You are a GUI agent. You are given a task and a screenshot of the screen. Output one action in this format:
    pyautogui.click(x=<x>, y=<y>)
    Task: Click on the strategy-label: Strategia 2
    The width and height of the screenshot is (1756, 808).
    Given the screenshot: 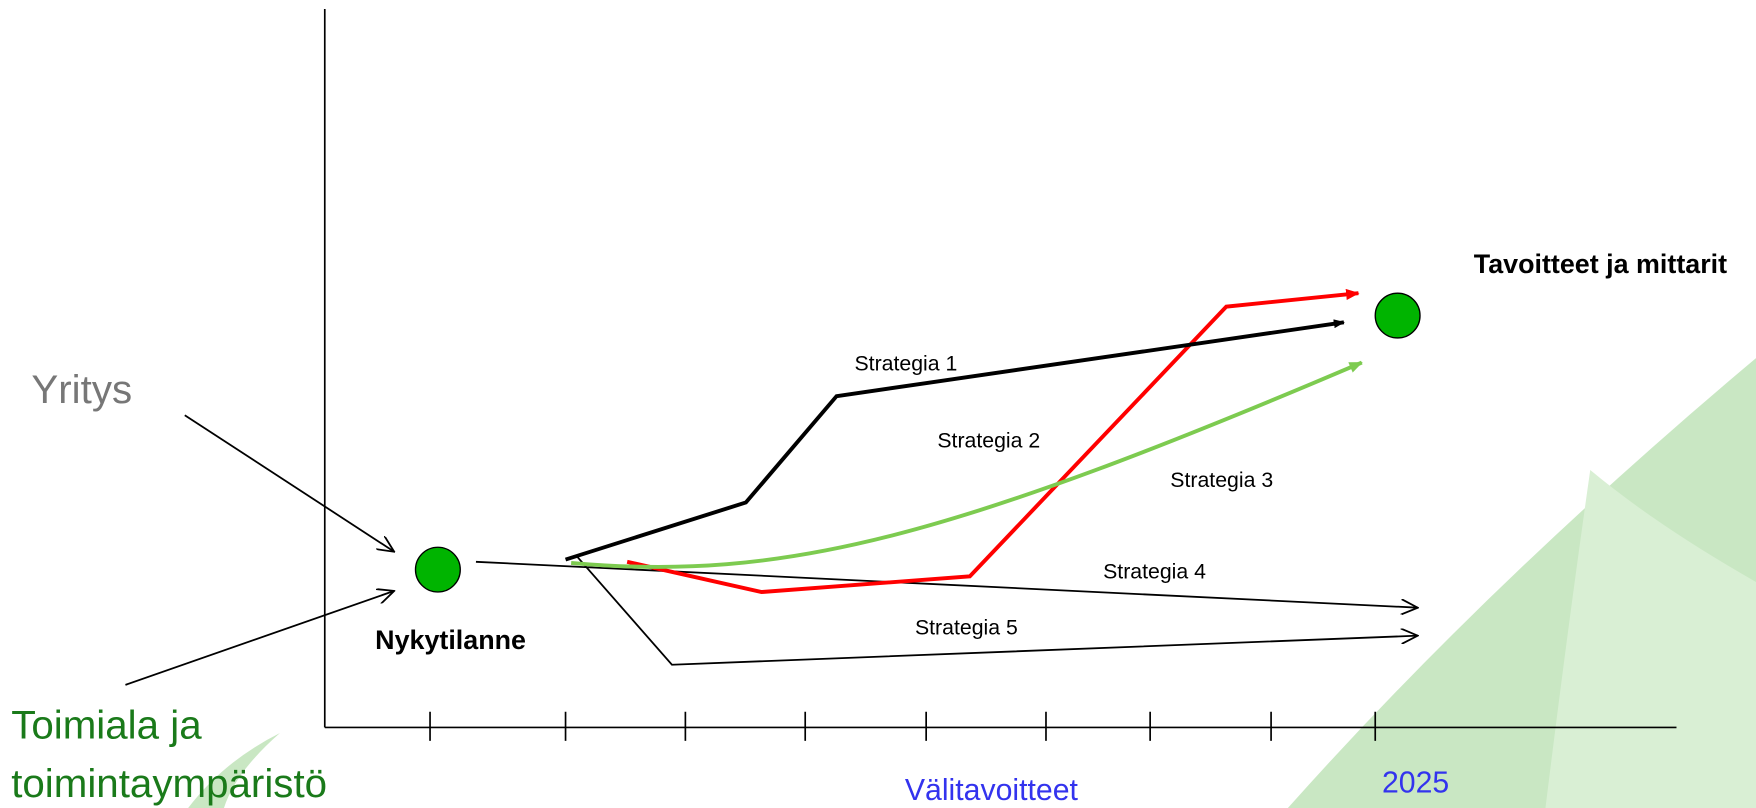 What is the action you would take?
    pyautogui.click(x=988, y=441)
    